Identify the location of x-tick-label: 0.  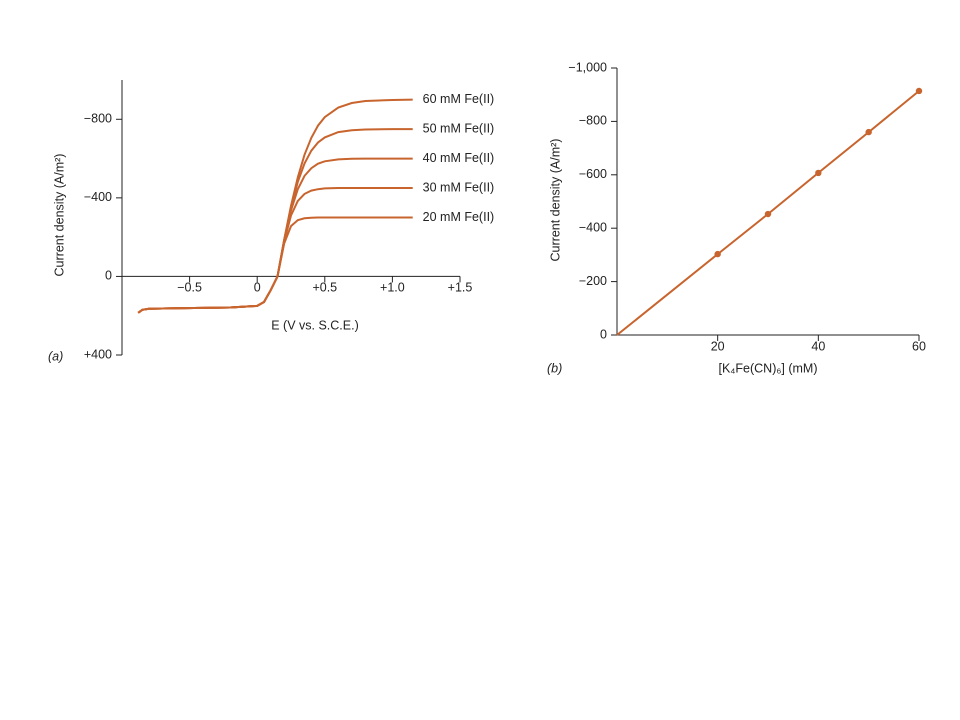
(257, 288).